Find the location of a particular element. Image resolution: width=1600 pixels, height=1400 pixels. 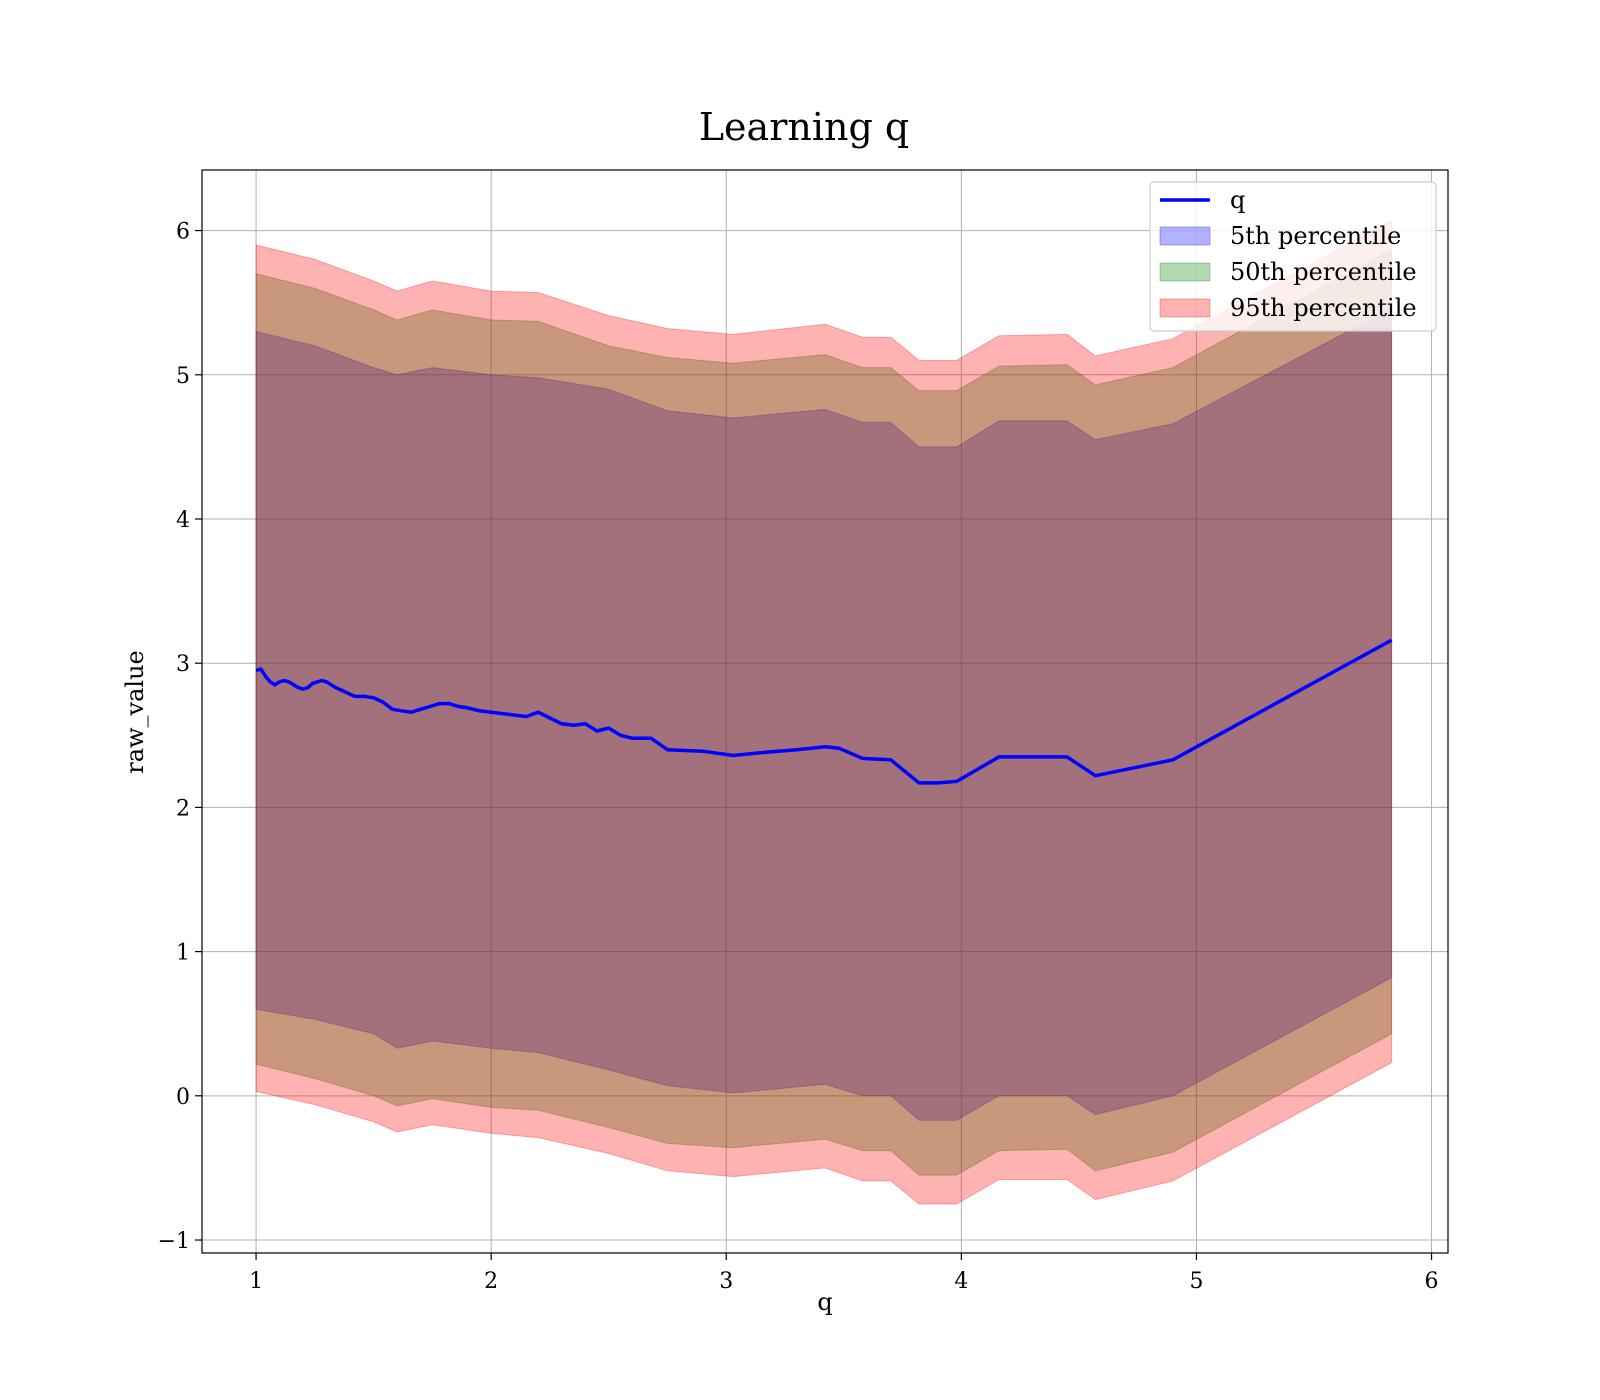

x-tick-label-4: 5 is located at coordinates (1196, 1281).